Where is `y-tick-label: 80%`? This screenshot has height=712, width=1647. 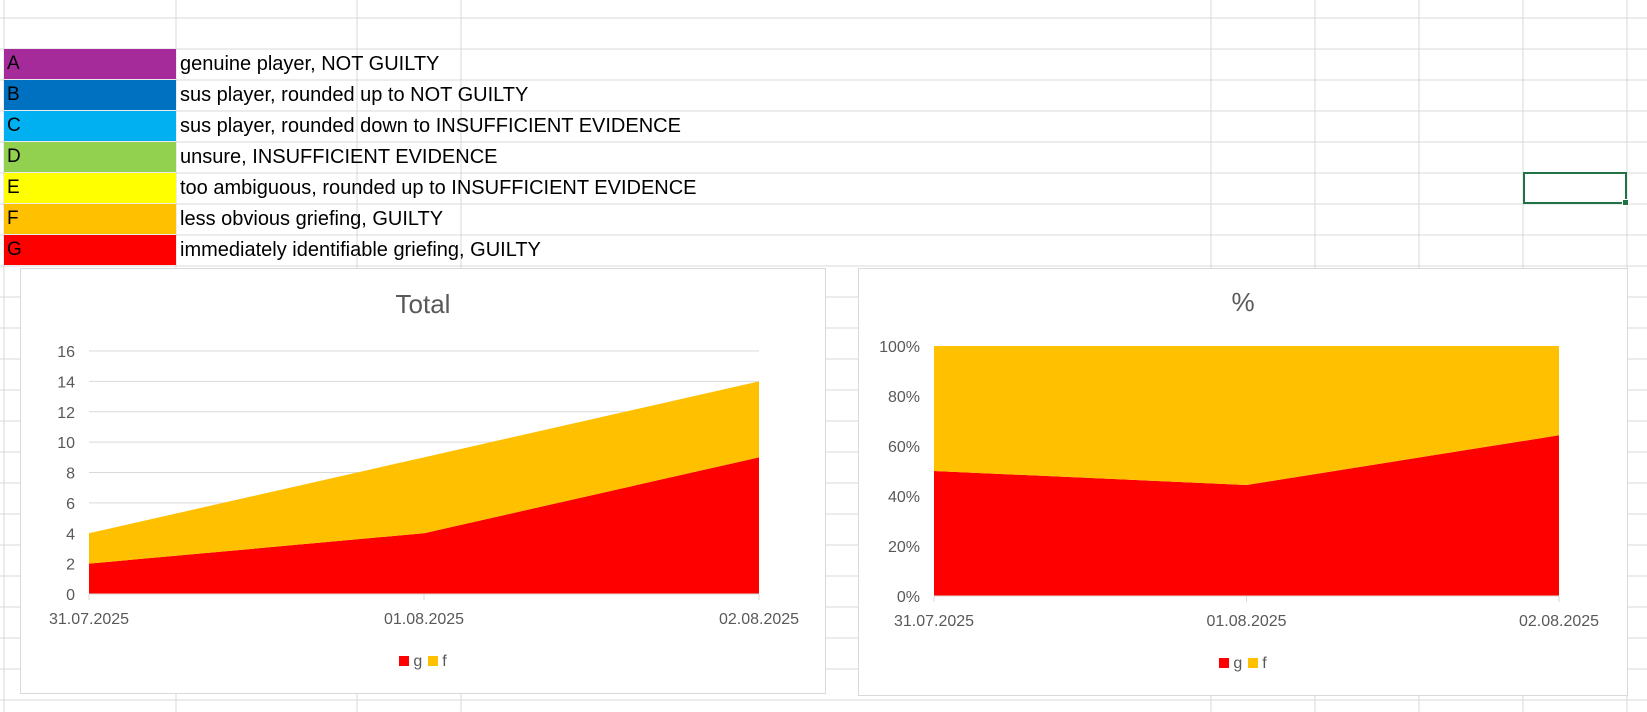 y-tick-label: 80% is located at coordinates (904, 397).